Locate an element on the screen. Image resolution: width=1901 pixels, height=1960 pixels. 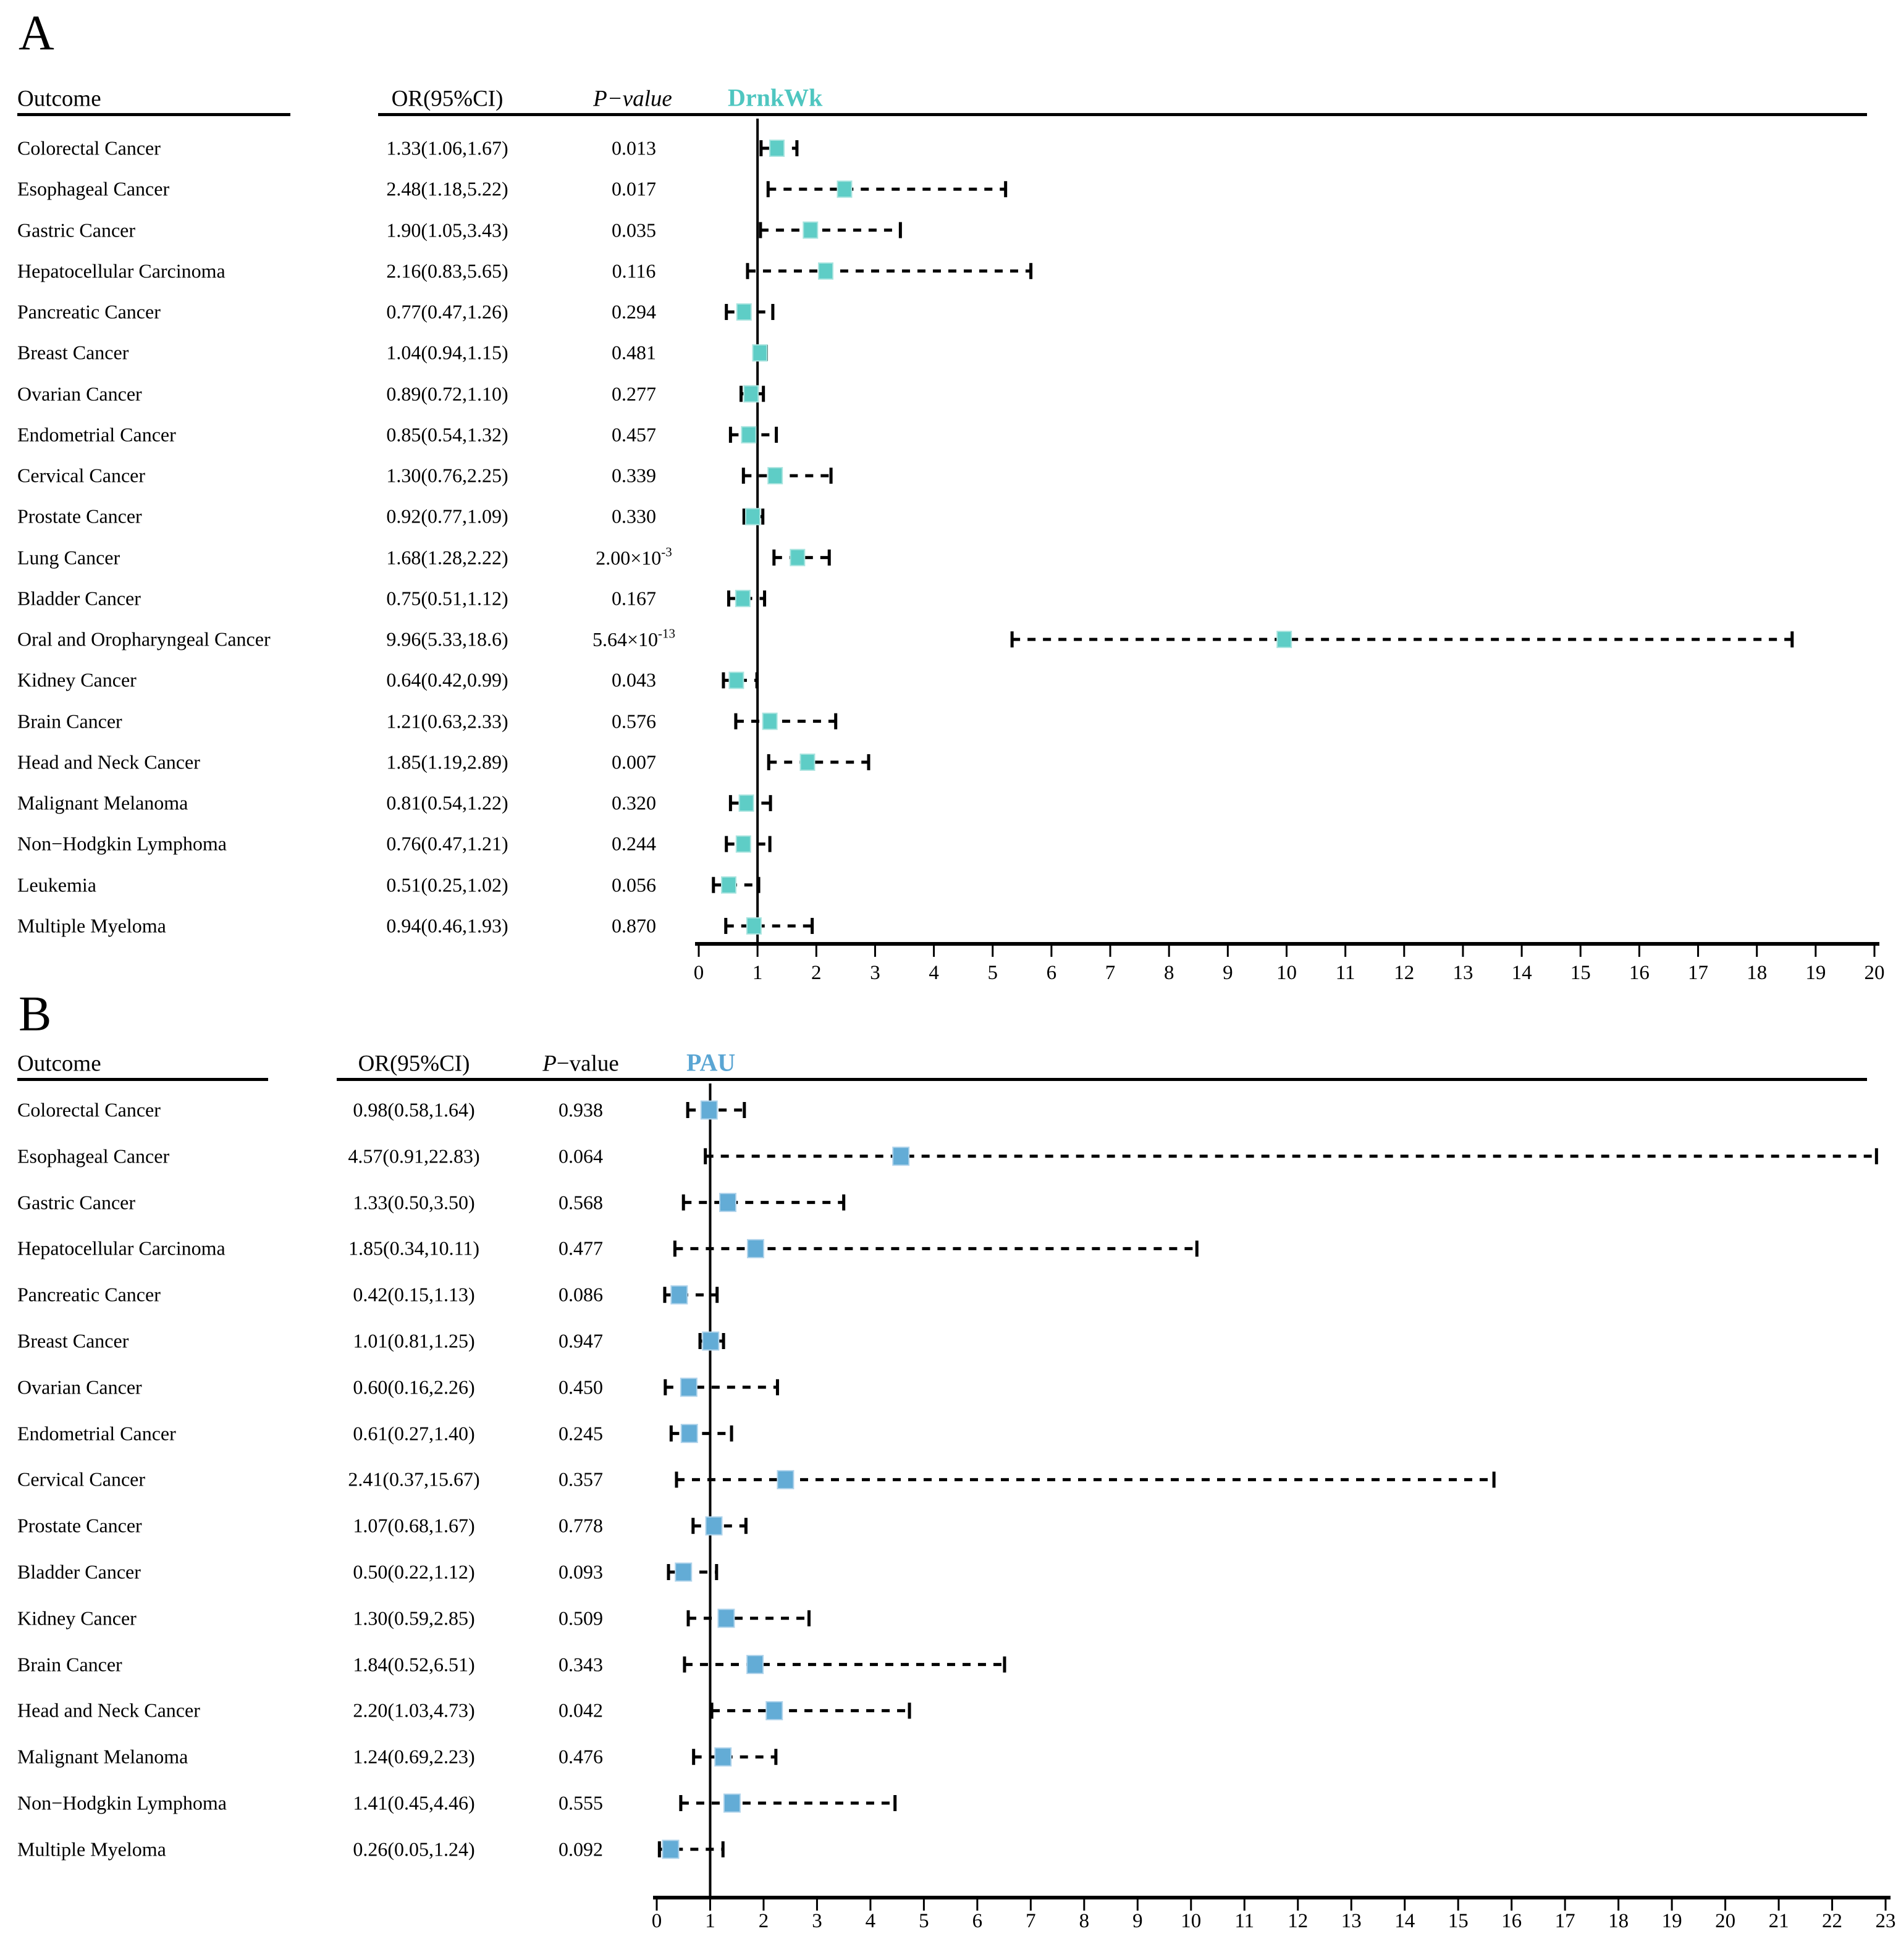
p-value: 0.476 is located at coordinates (580, 1756).